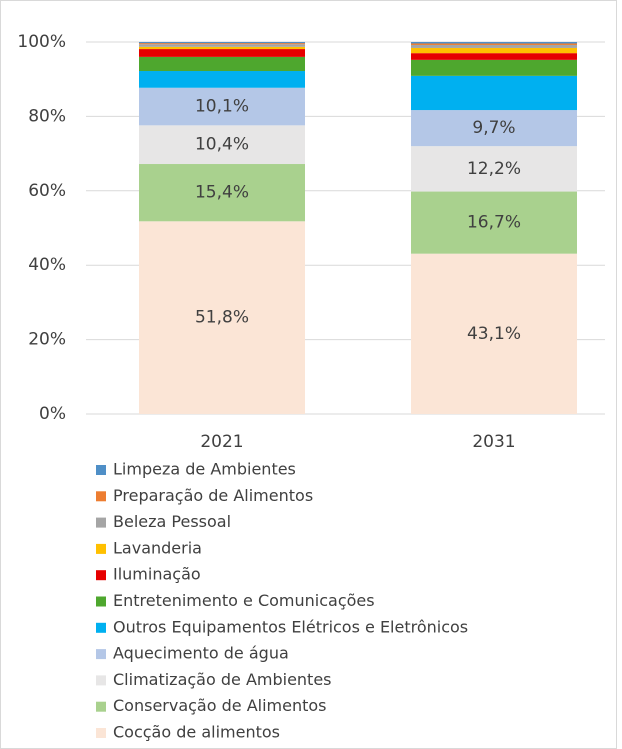  I want to click on value-label: 10,4%, so click(222, 145).